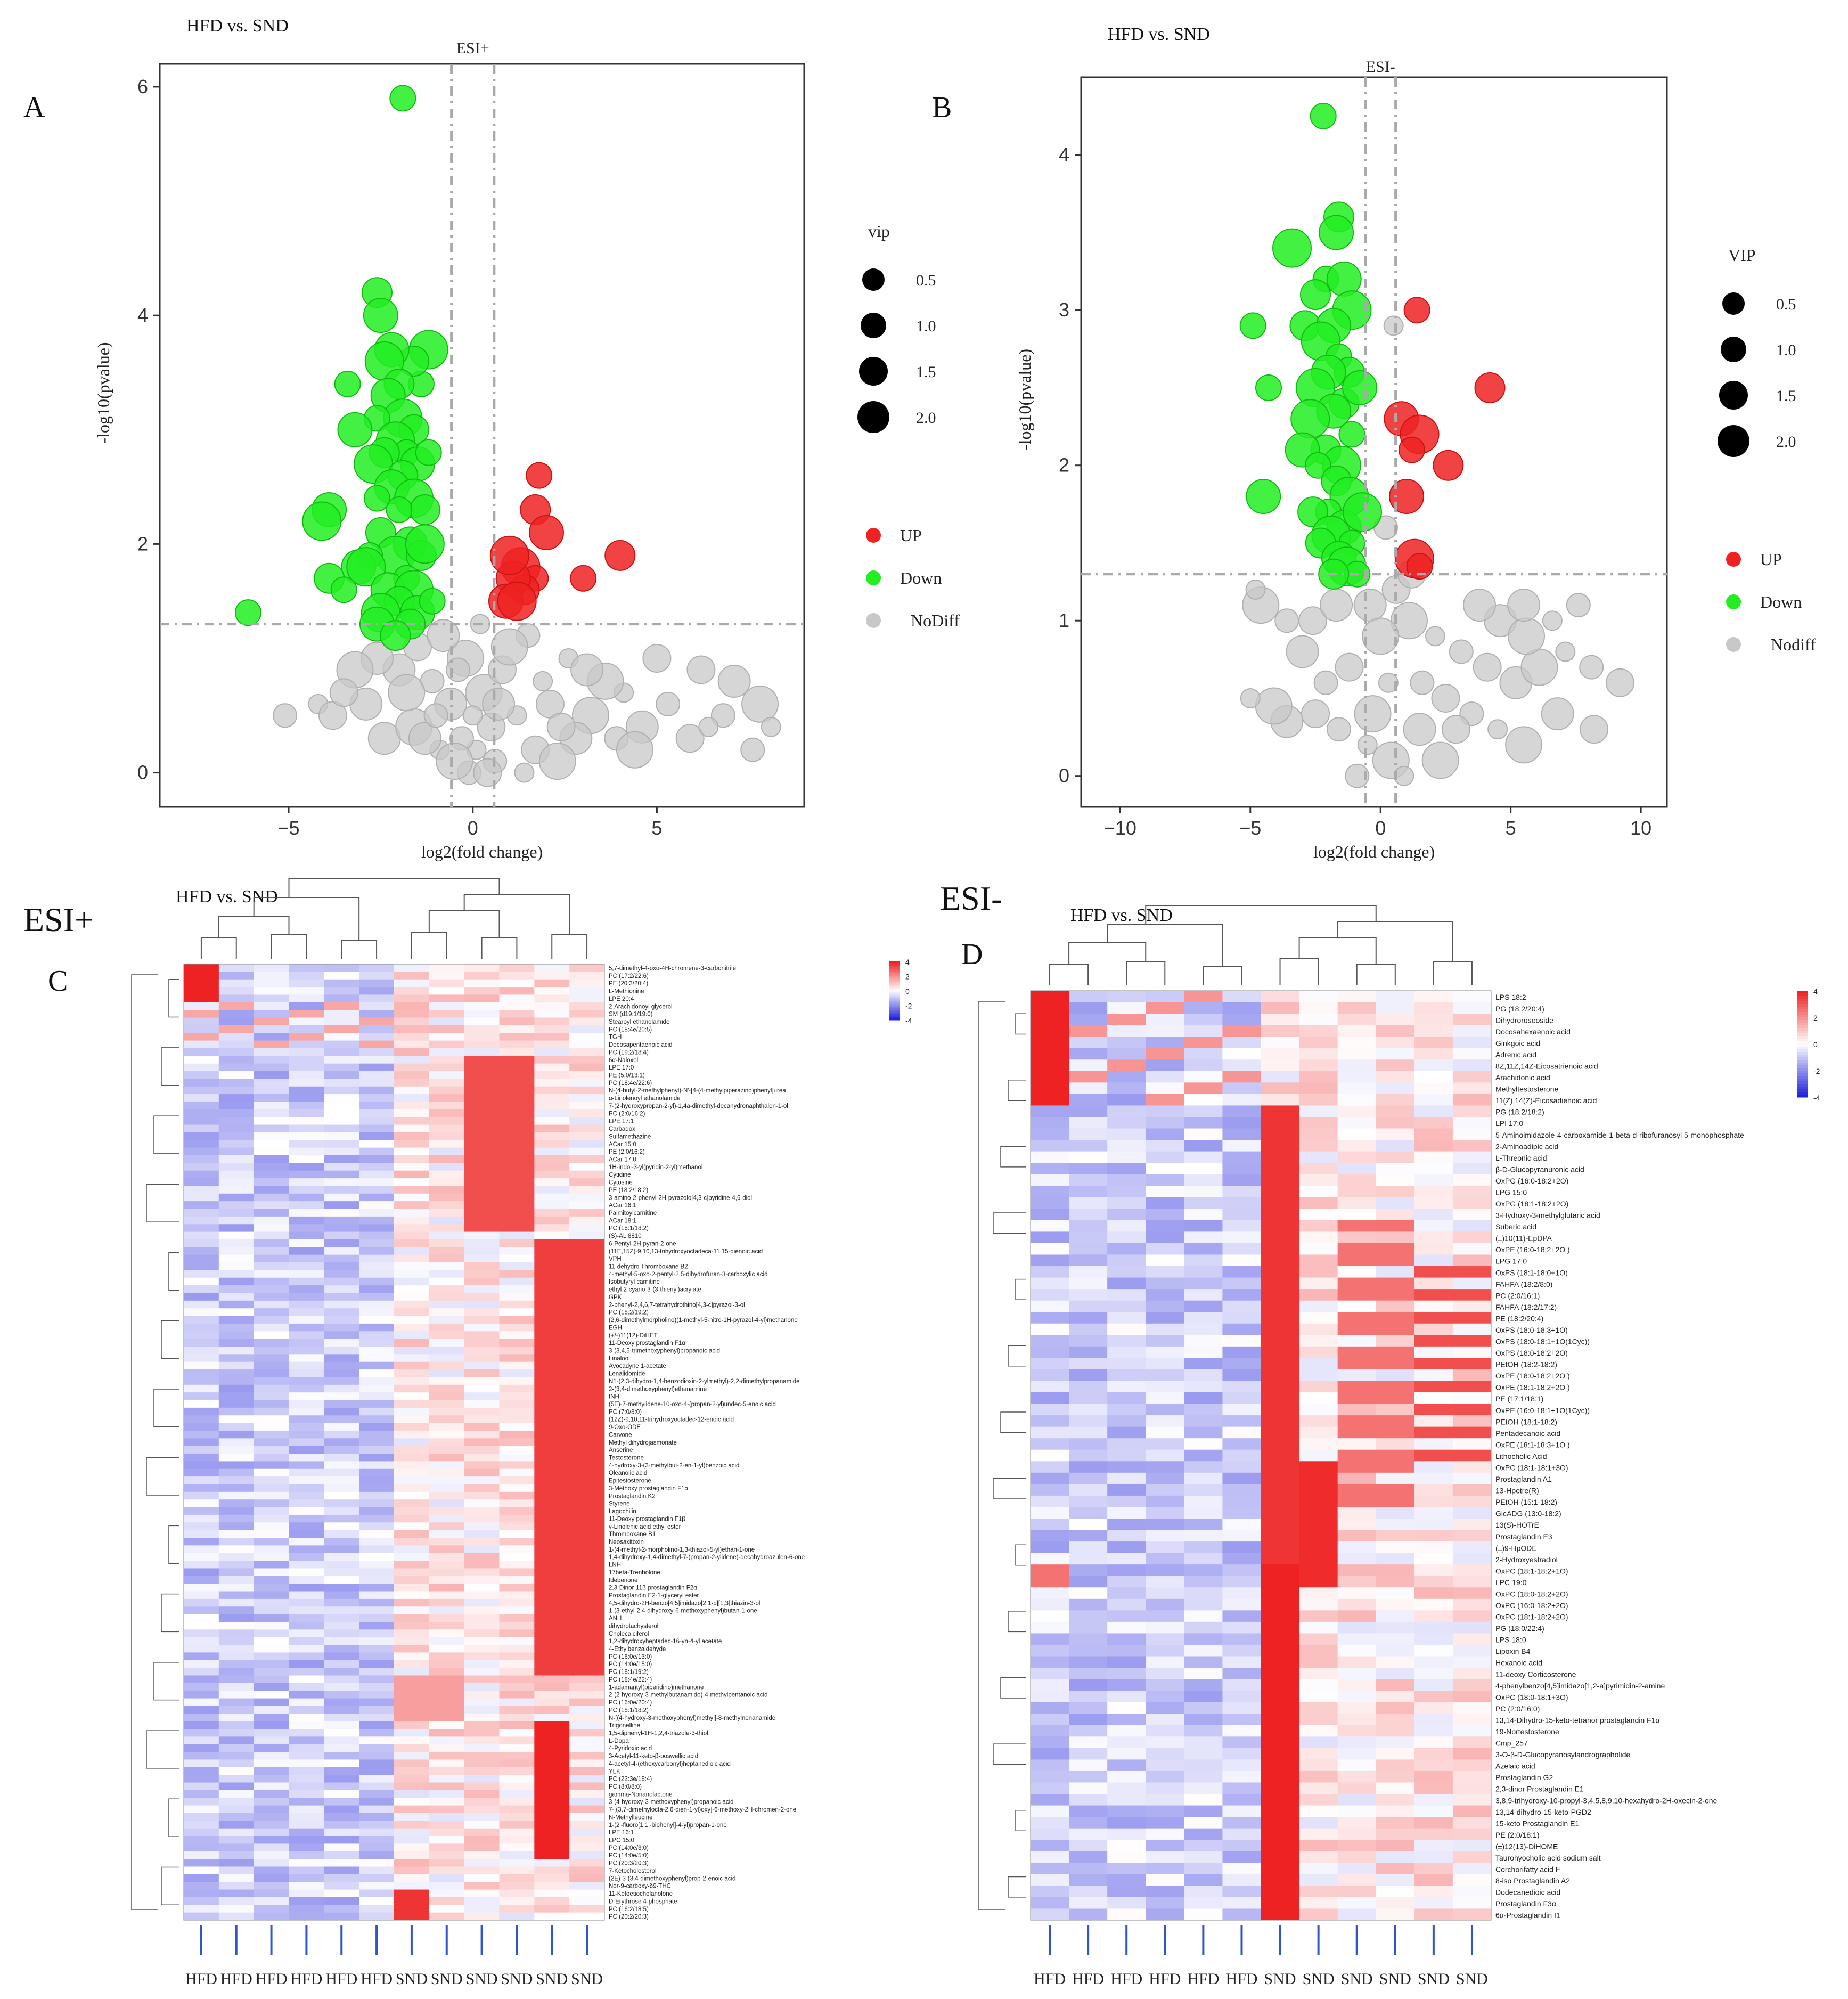 The height and width of the screenshot is (1999, 1848). Describe the element at coordinates (1781, 601) in the screenshot. I see `color-legend-label: Down` at that location.